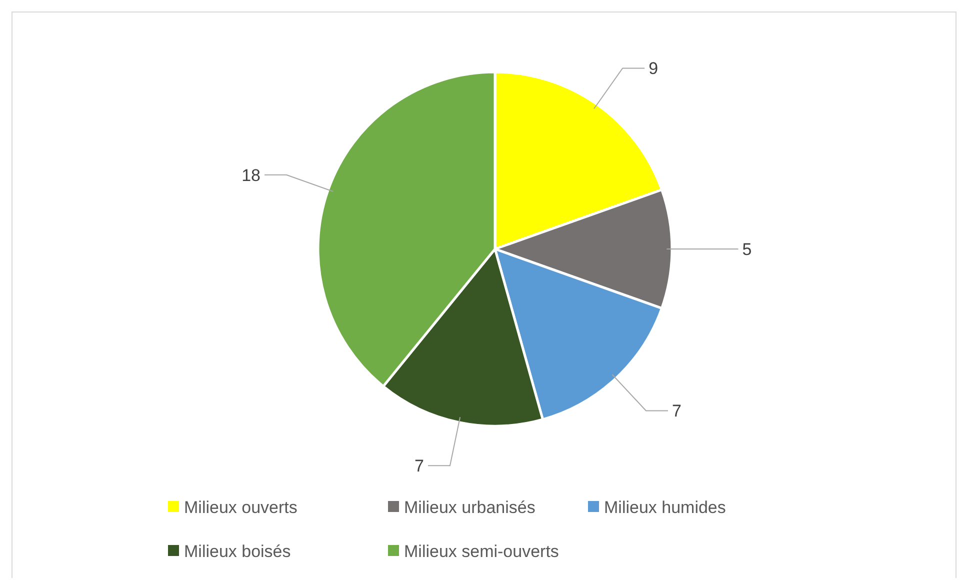 Image resolution: width=966 pixels, height=580 pixels. Describe the element at coordinates (251, 175) in the screenshot. I see `data-label: 18` at that location.